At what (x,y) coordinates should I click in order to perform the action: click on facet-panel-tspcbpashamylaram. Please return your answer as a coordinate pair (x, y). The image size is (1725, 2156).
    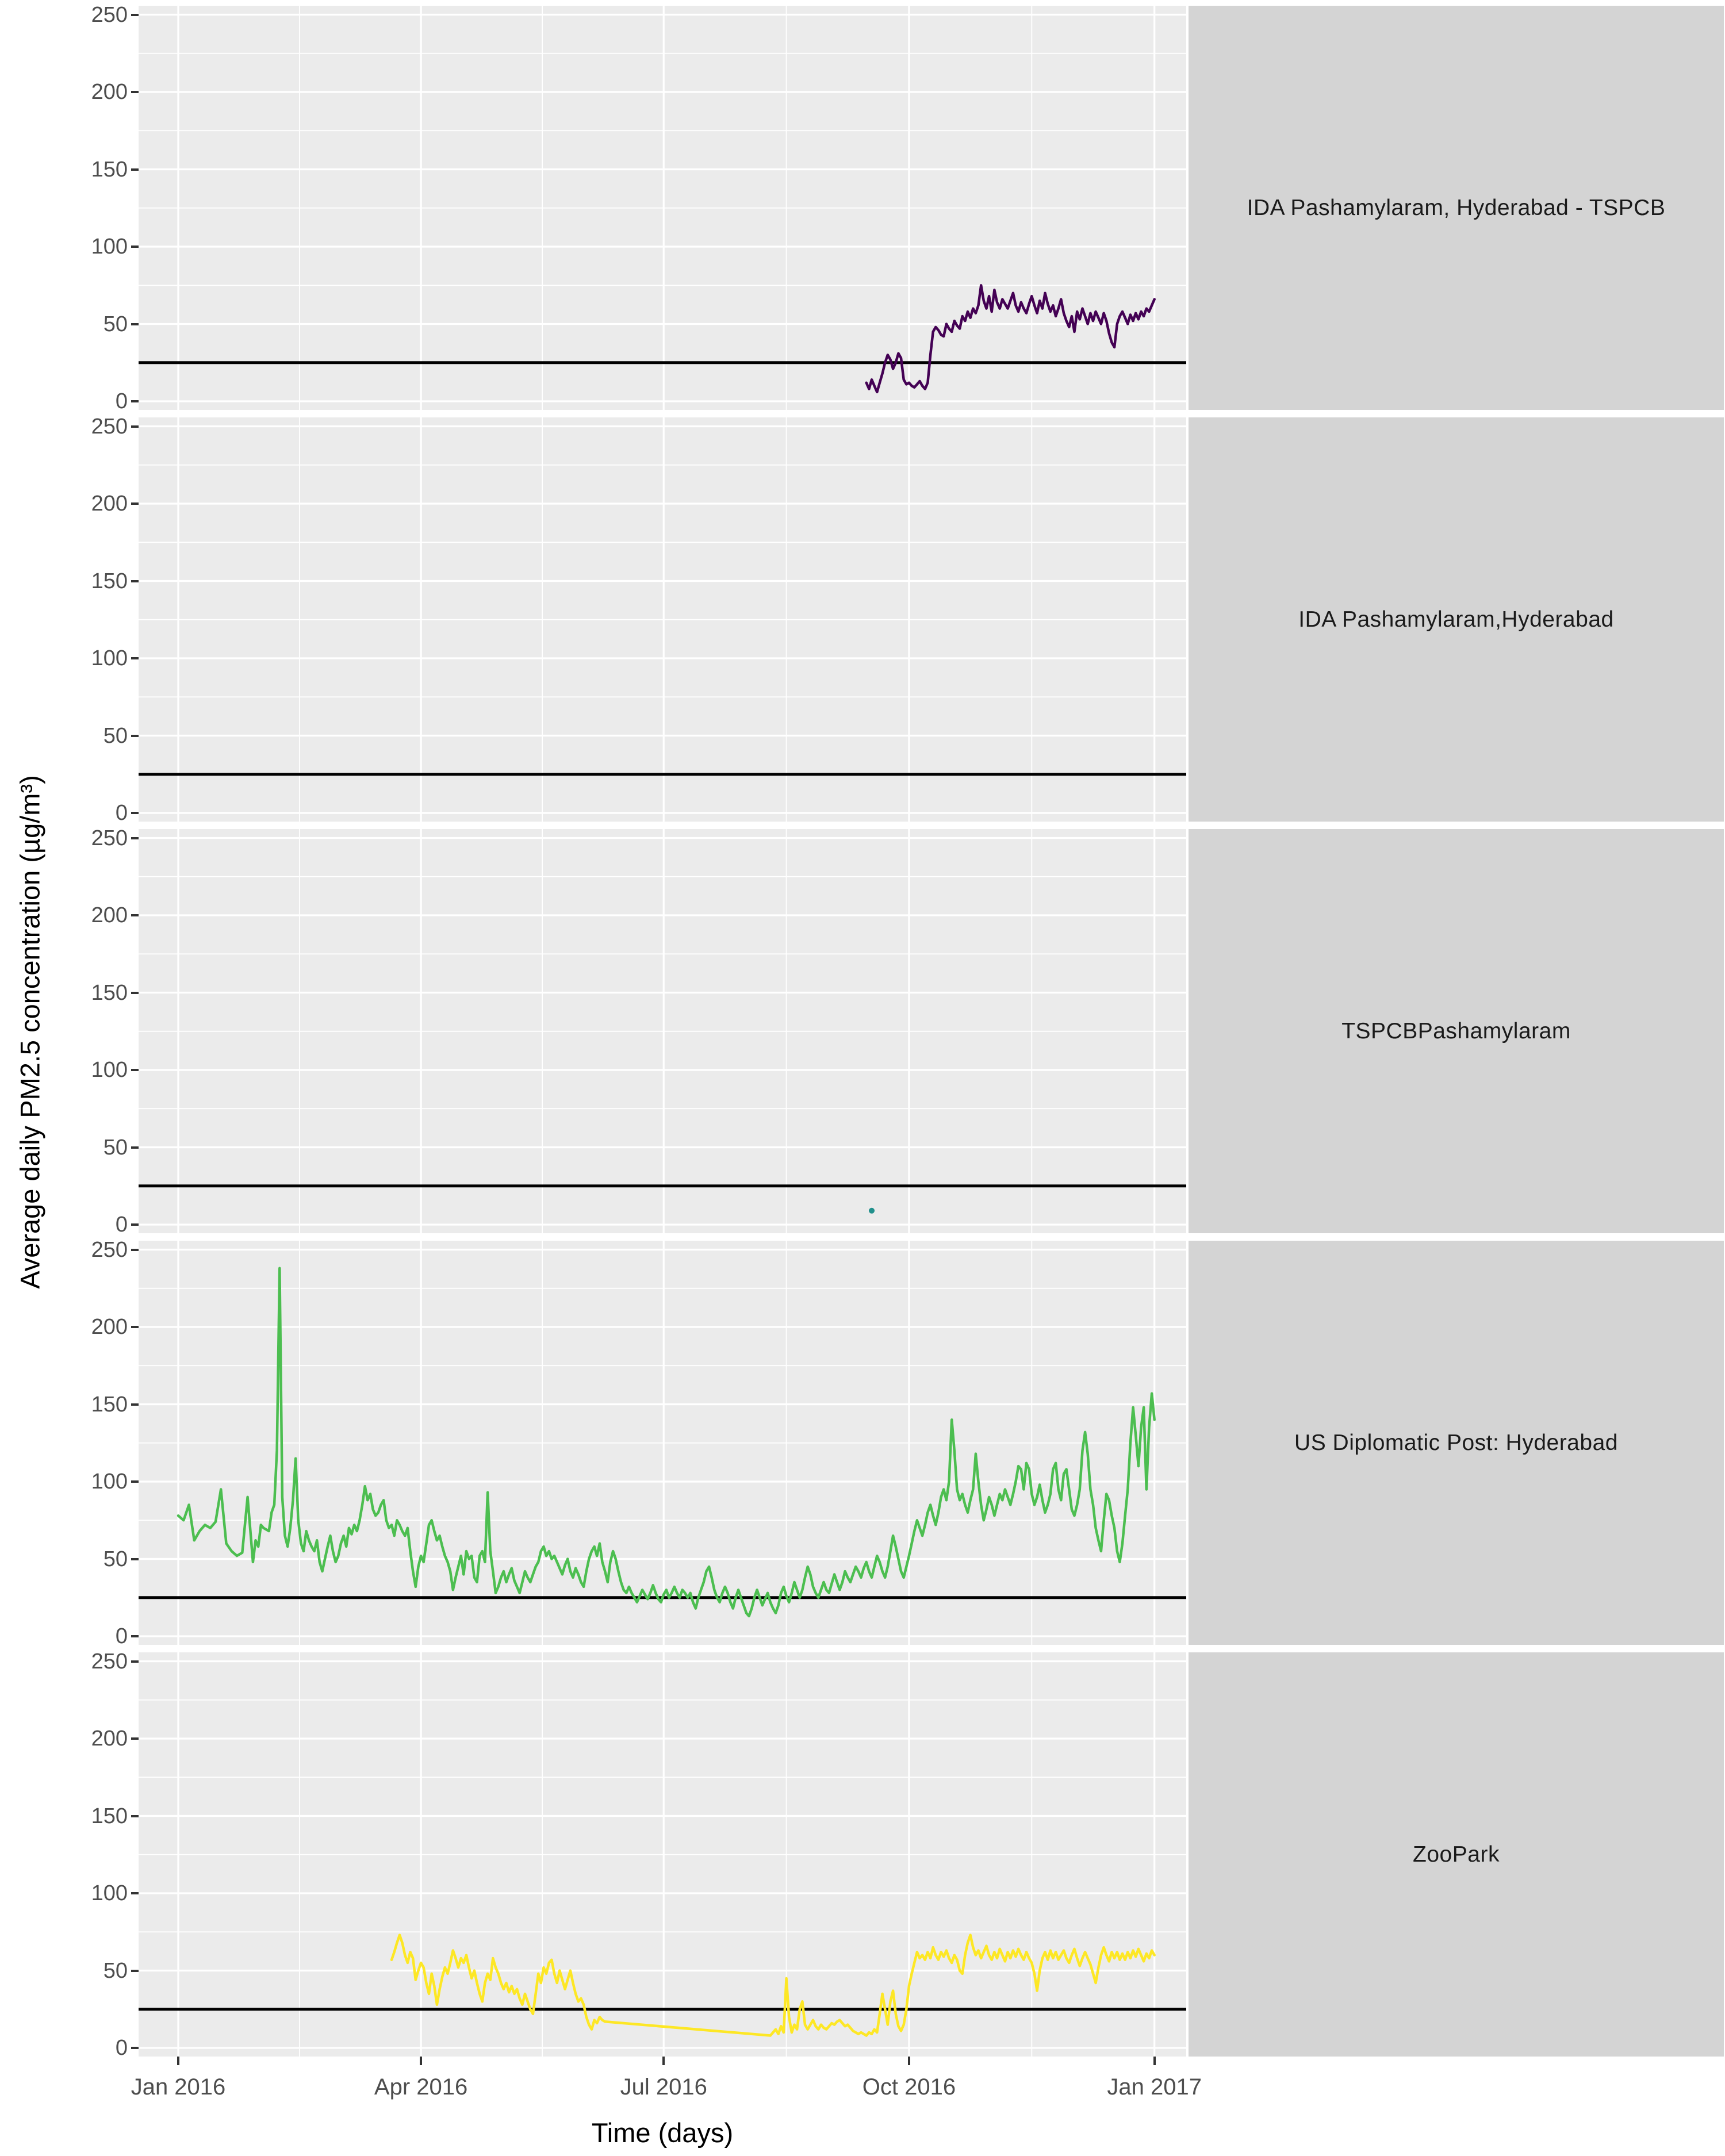
    Looking at the image, I should click on (662, 1031).